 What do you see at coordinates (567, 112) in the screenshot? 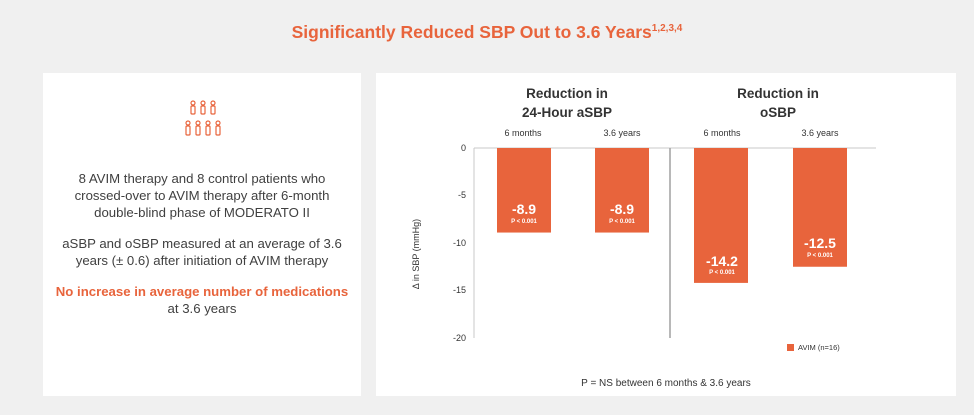
I see `group-header-asbp-line2: 24-Hour aSBP` at bounding box center [567, 112].